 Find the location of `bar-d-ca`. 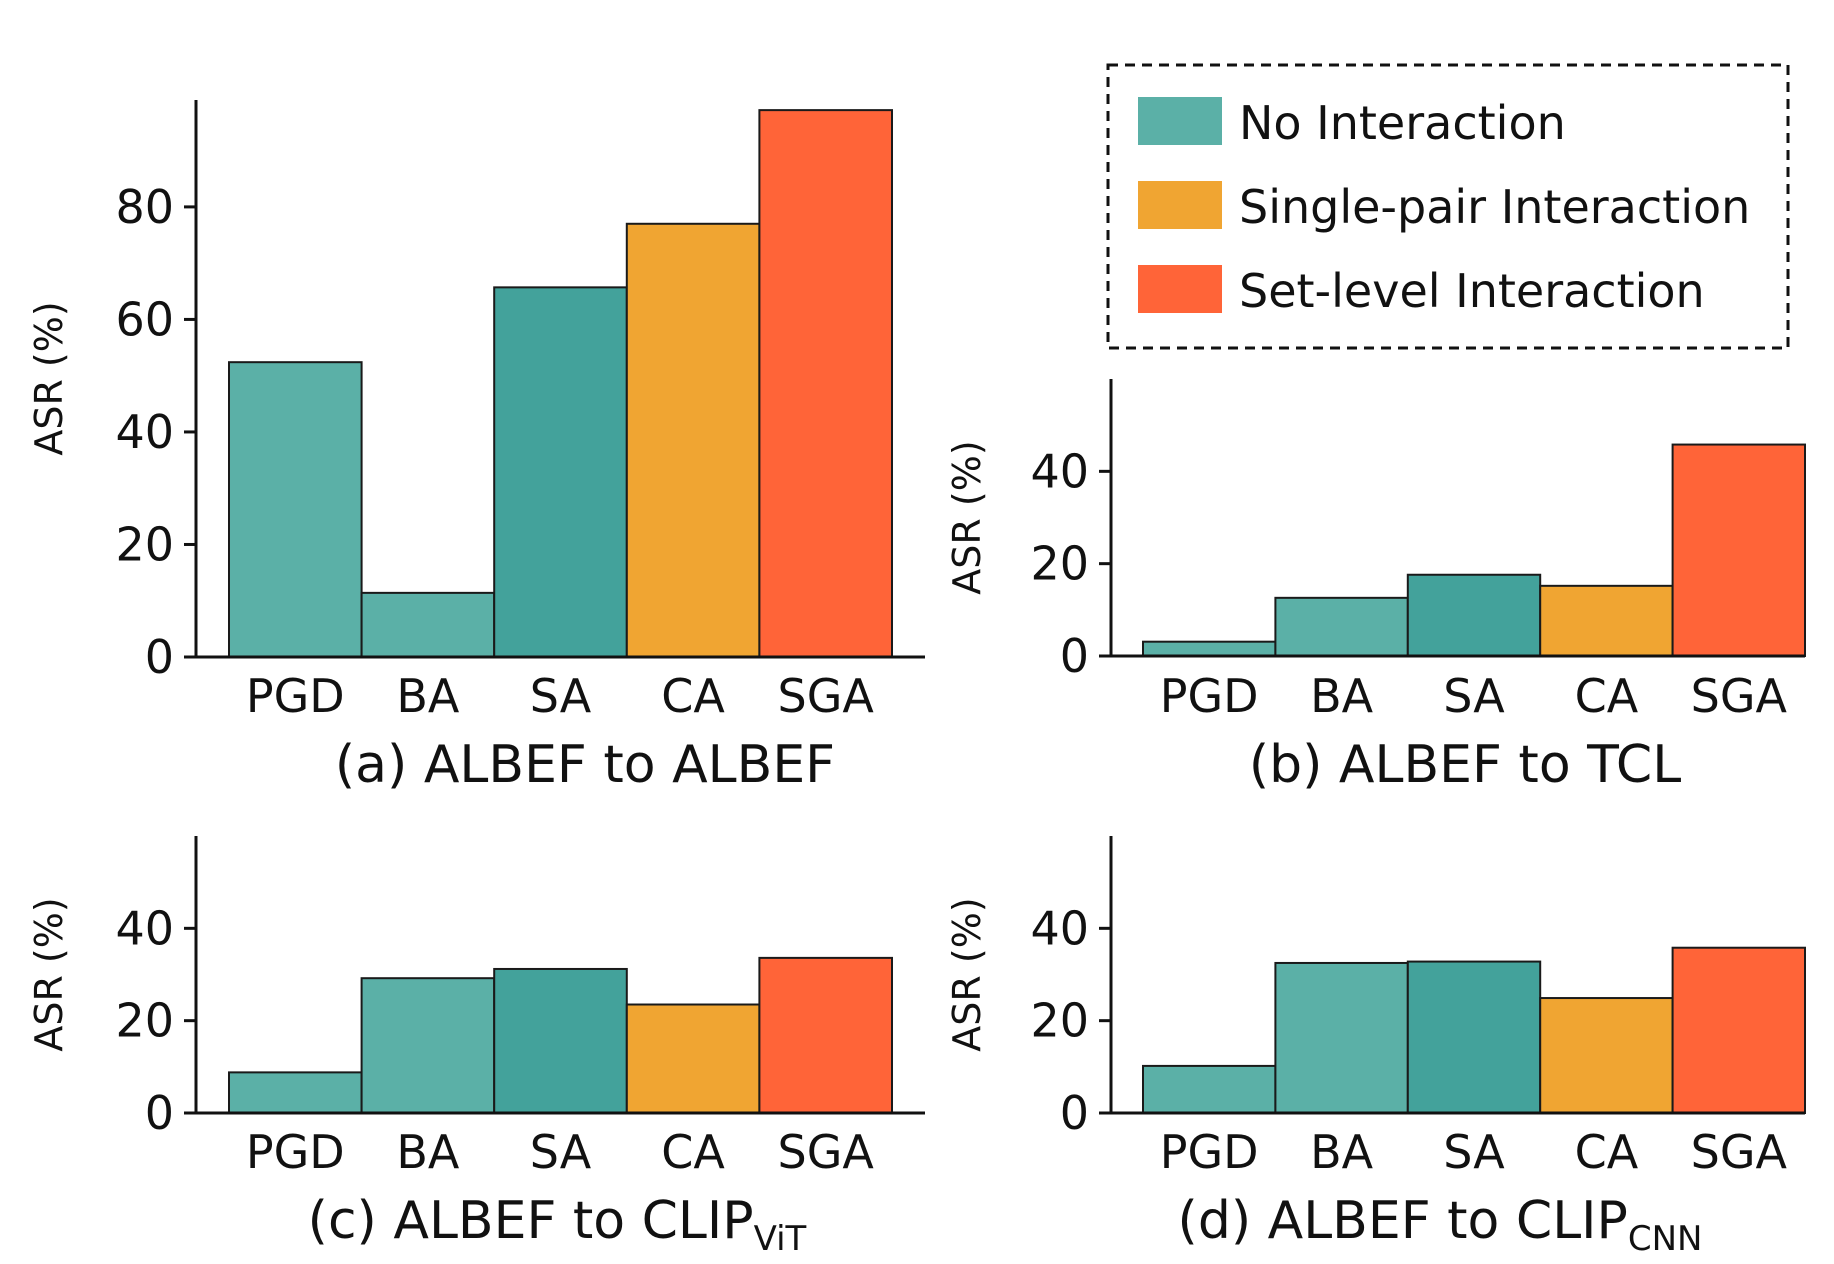

bar-d-ca is located at coordinates (1606, 1055).